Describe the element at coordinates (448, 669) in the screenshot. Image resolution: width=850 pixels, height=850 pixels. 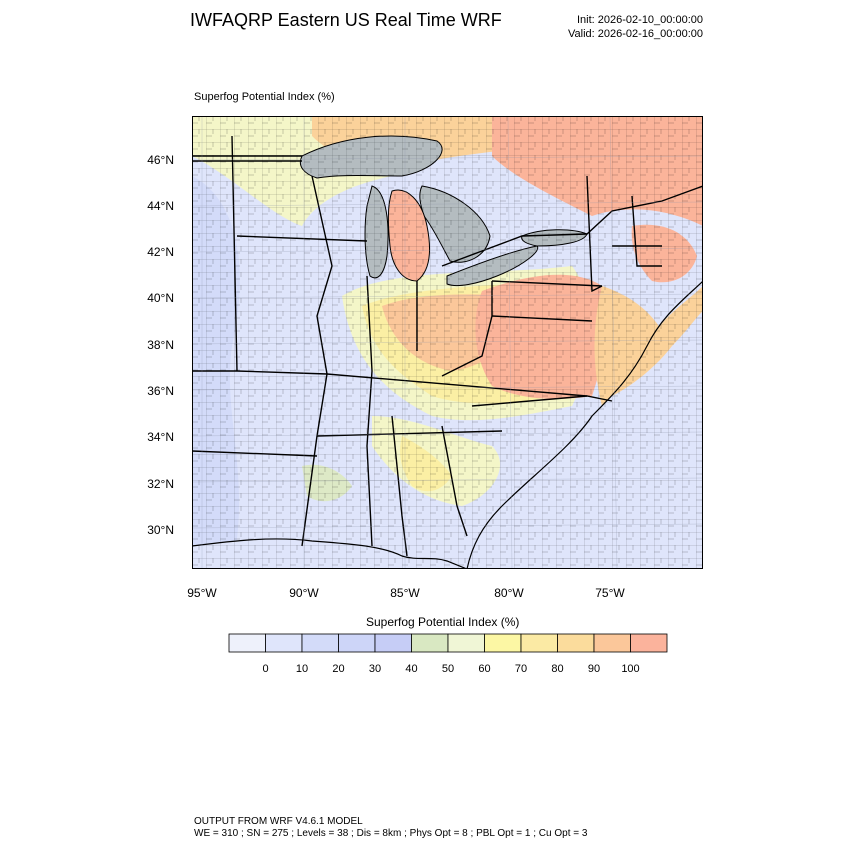
I see `colorbar-label: 50` at that location.